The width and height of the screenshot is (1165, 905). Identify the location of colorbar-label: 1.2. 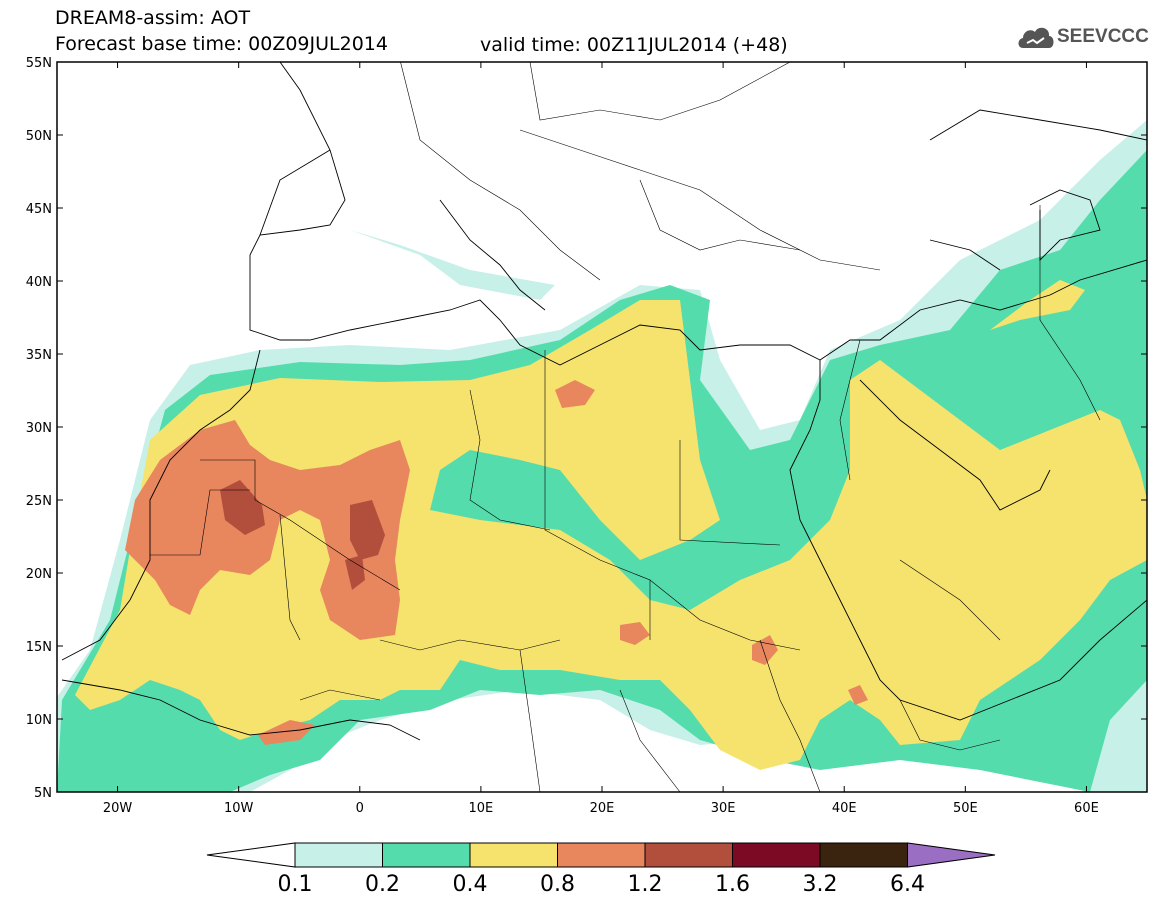
(645, 884).